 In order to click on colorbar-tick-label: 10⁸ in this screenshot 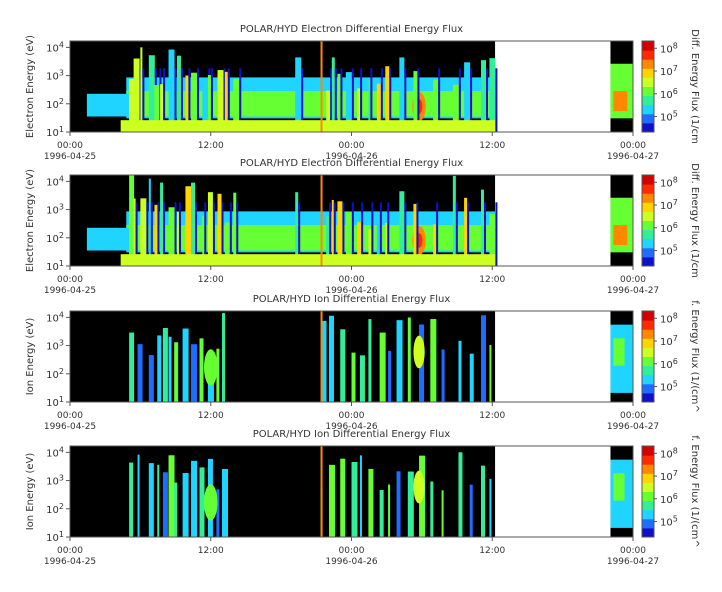, I will do `click(669, 48)`.